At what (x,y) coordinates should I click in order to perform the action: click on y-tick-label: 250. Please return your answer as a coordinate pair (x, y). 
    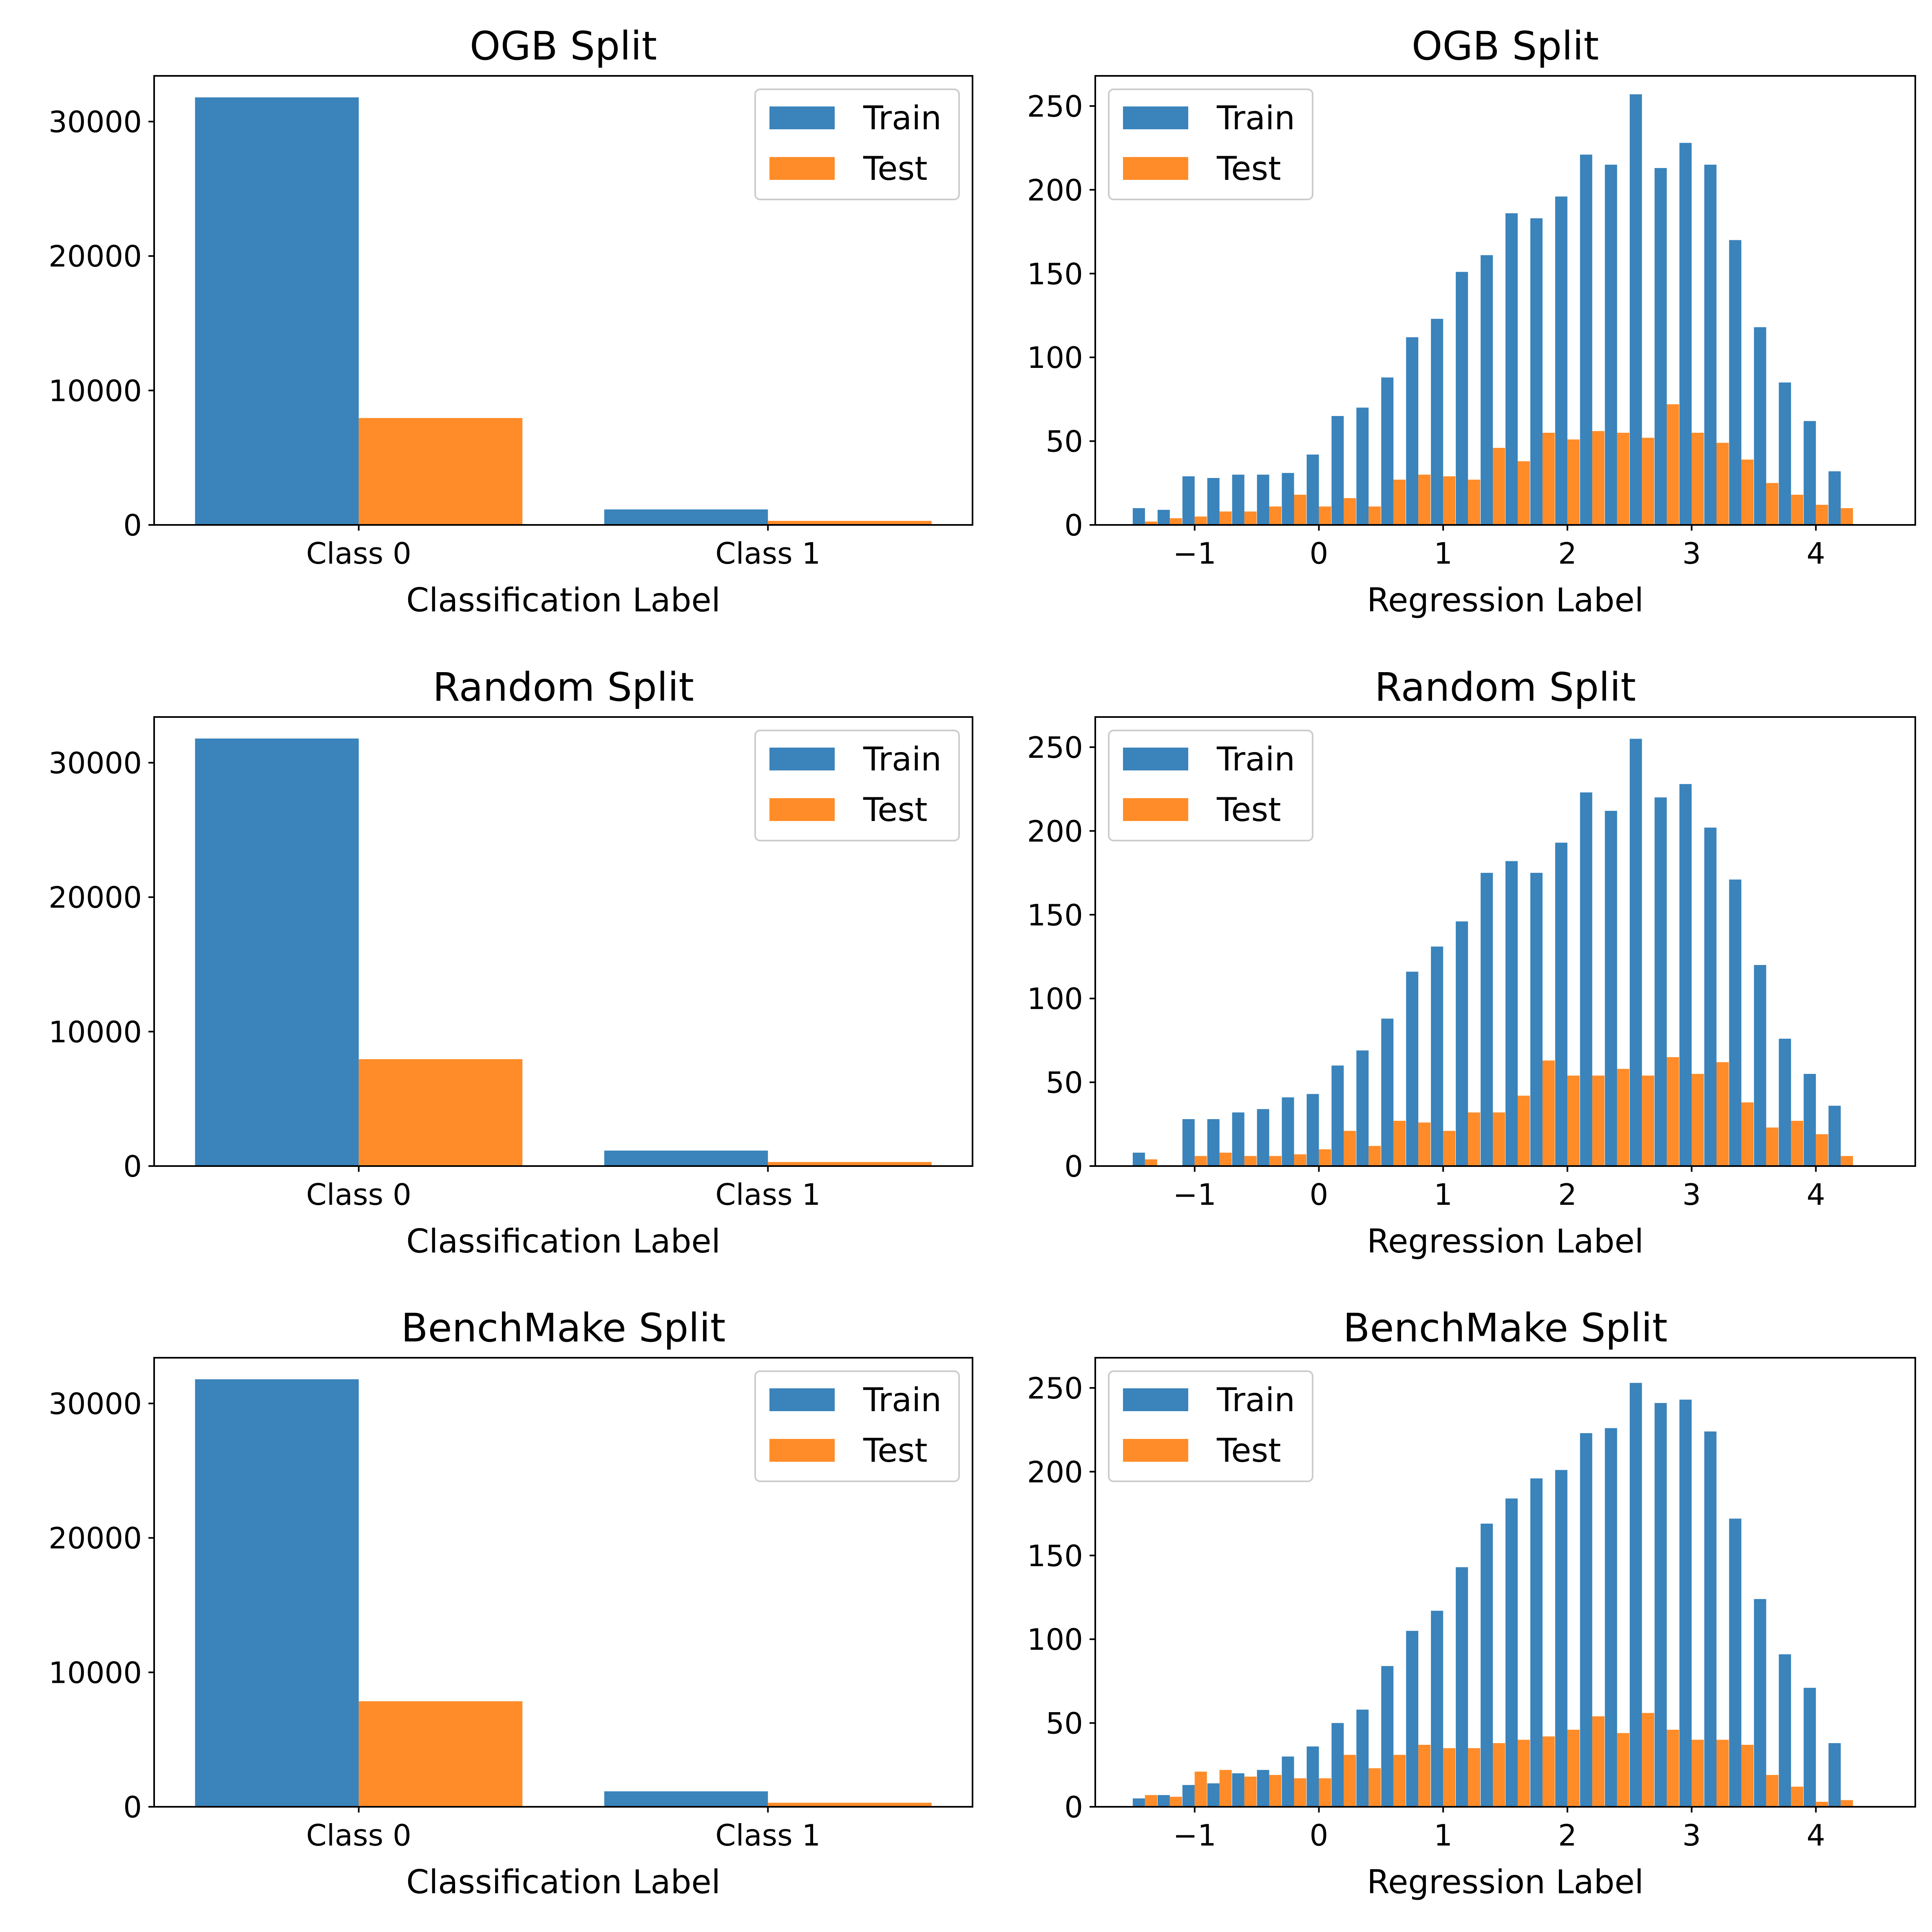
    Looking at the image, I should click on (1055, 106).